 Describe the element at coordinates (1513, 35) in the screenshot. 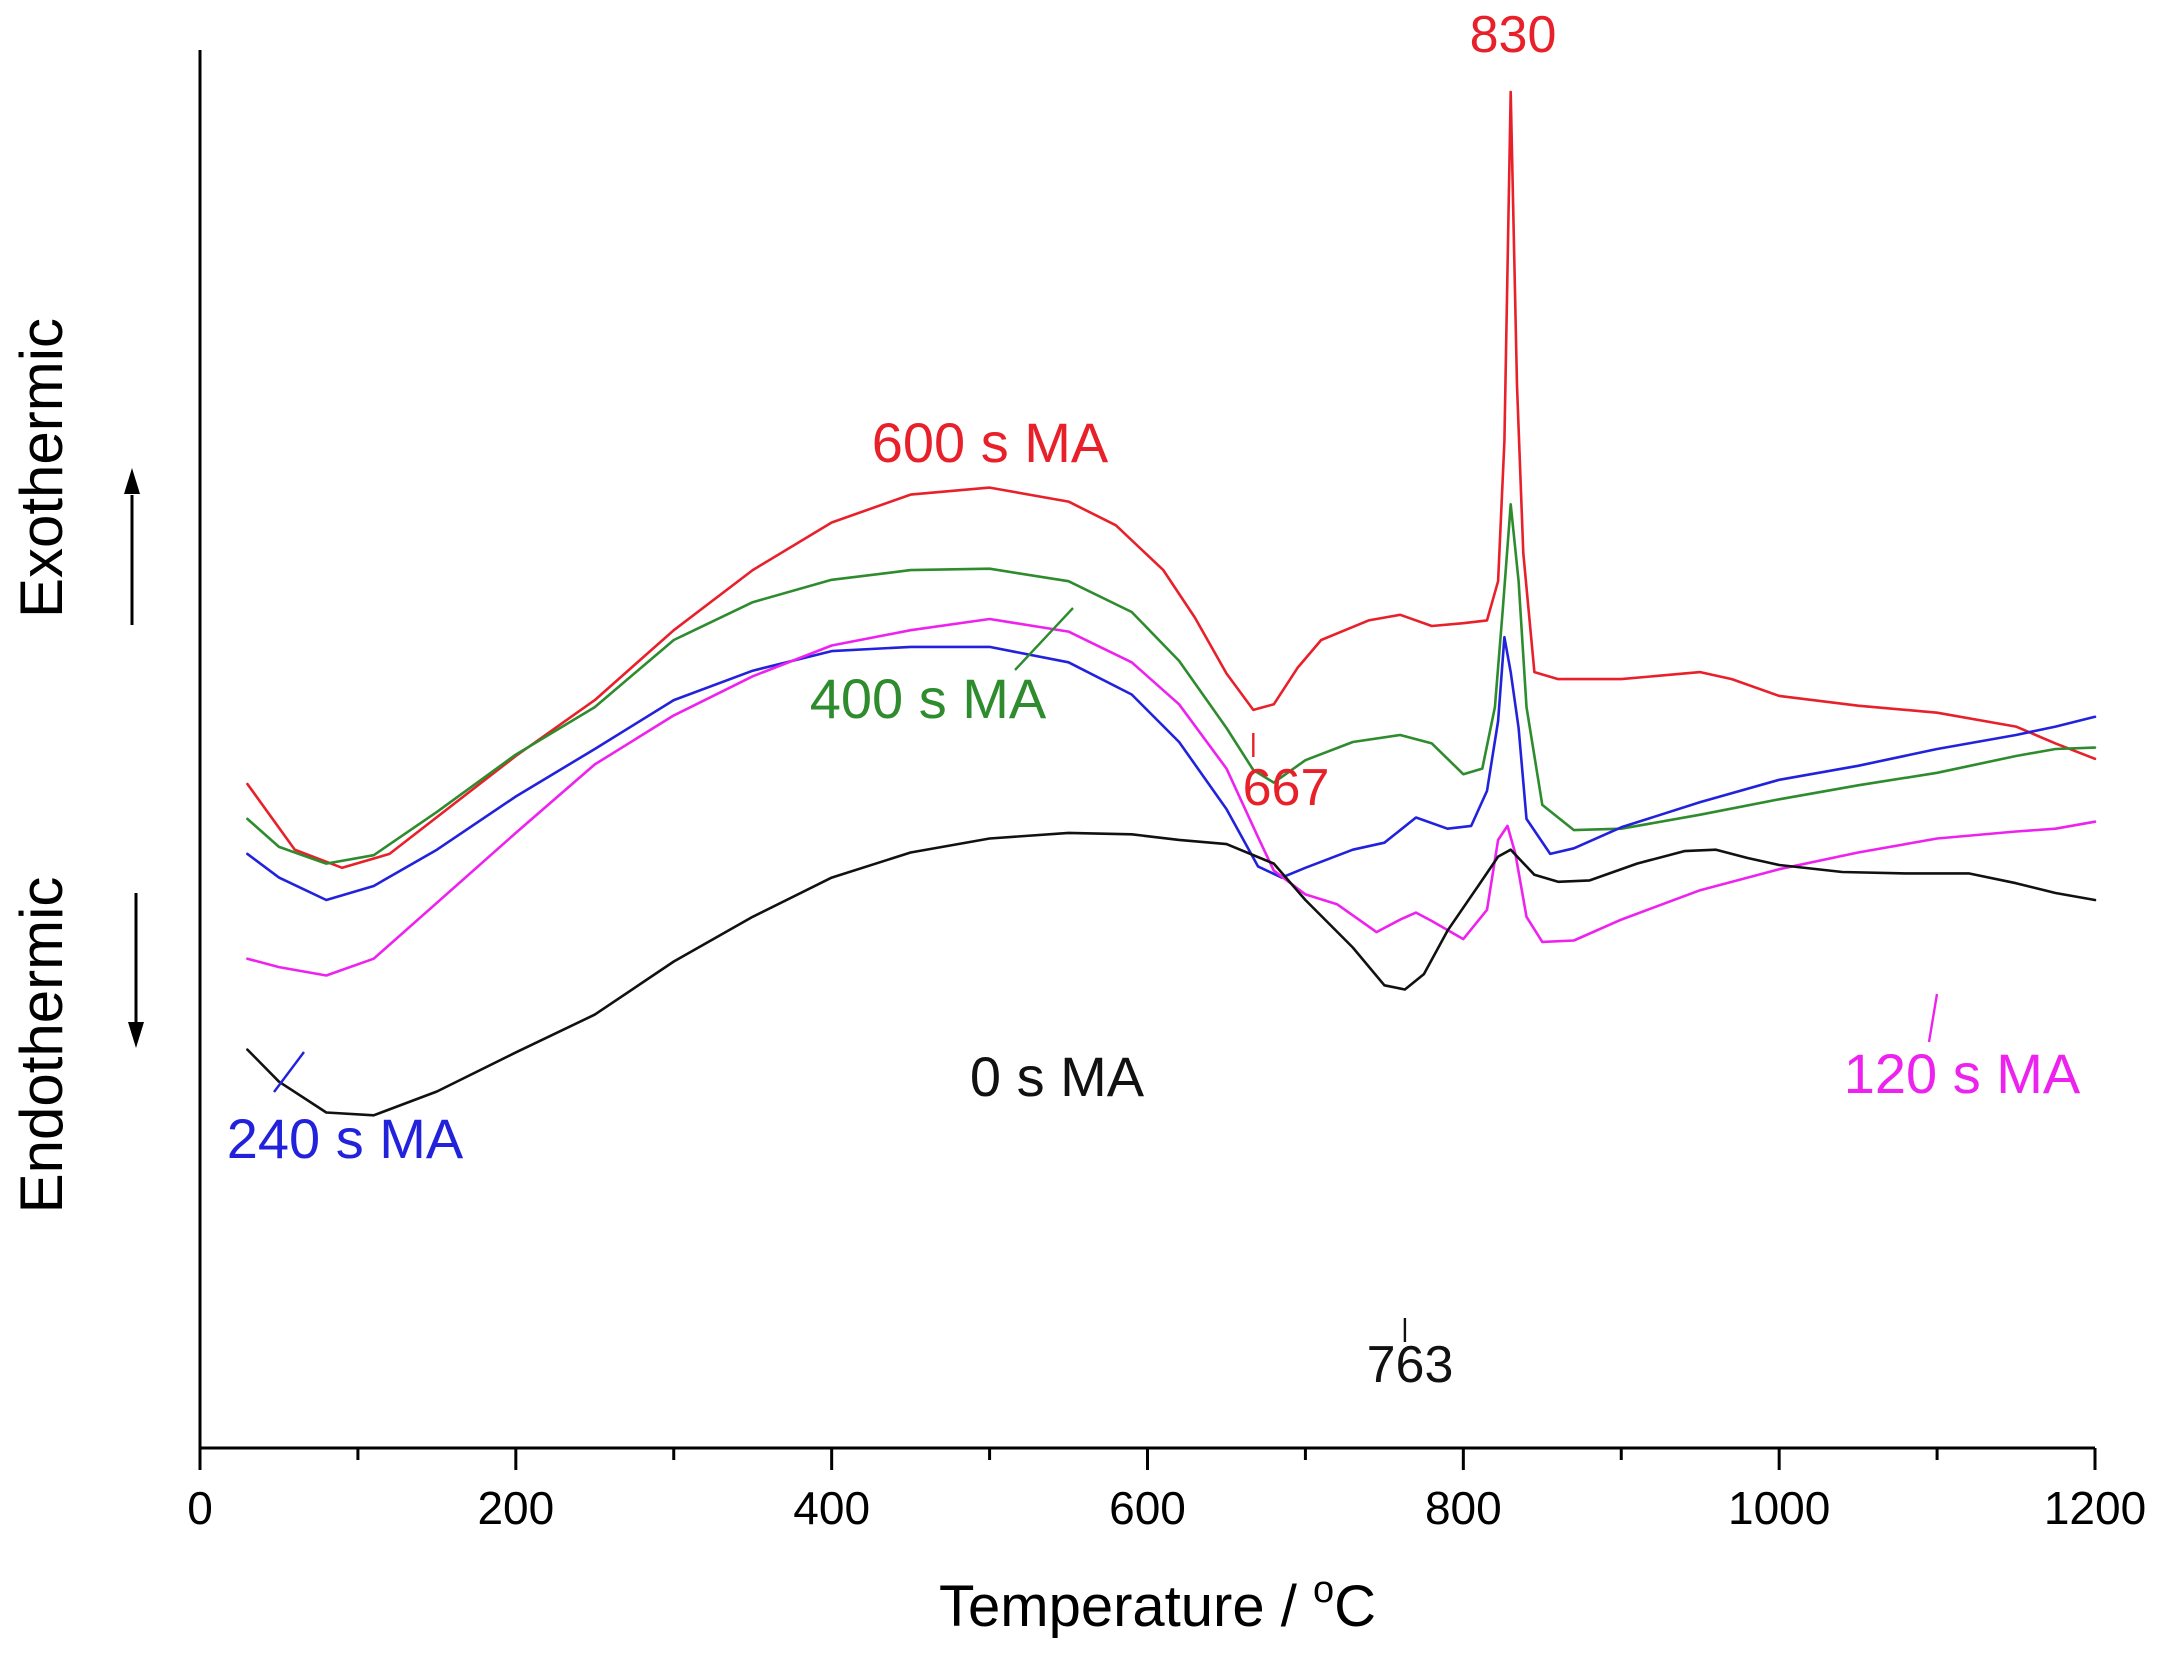

I see `peak-label-830: 830` at that location.